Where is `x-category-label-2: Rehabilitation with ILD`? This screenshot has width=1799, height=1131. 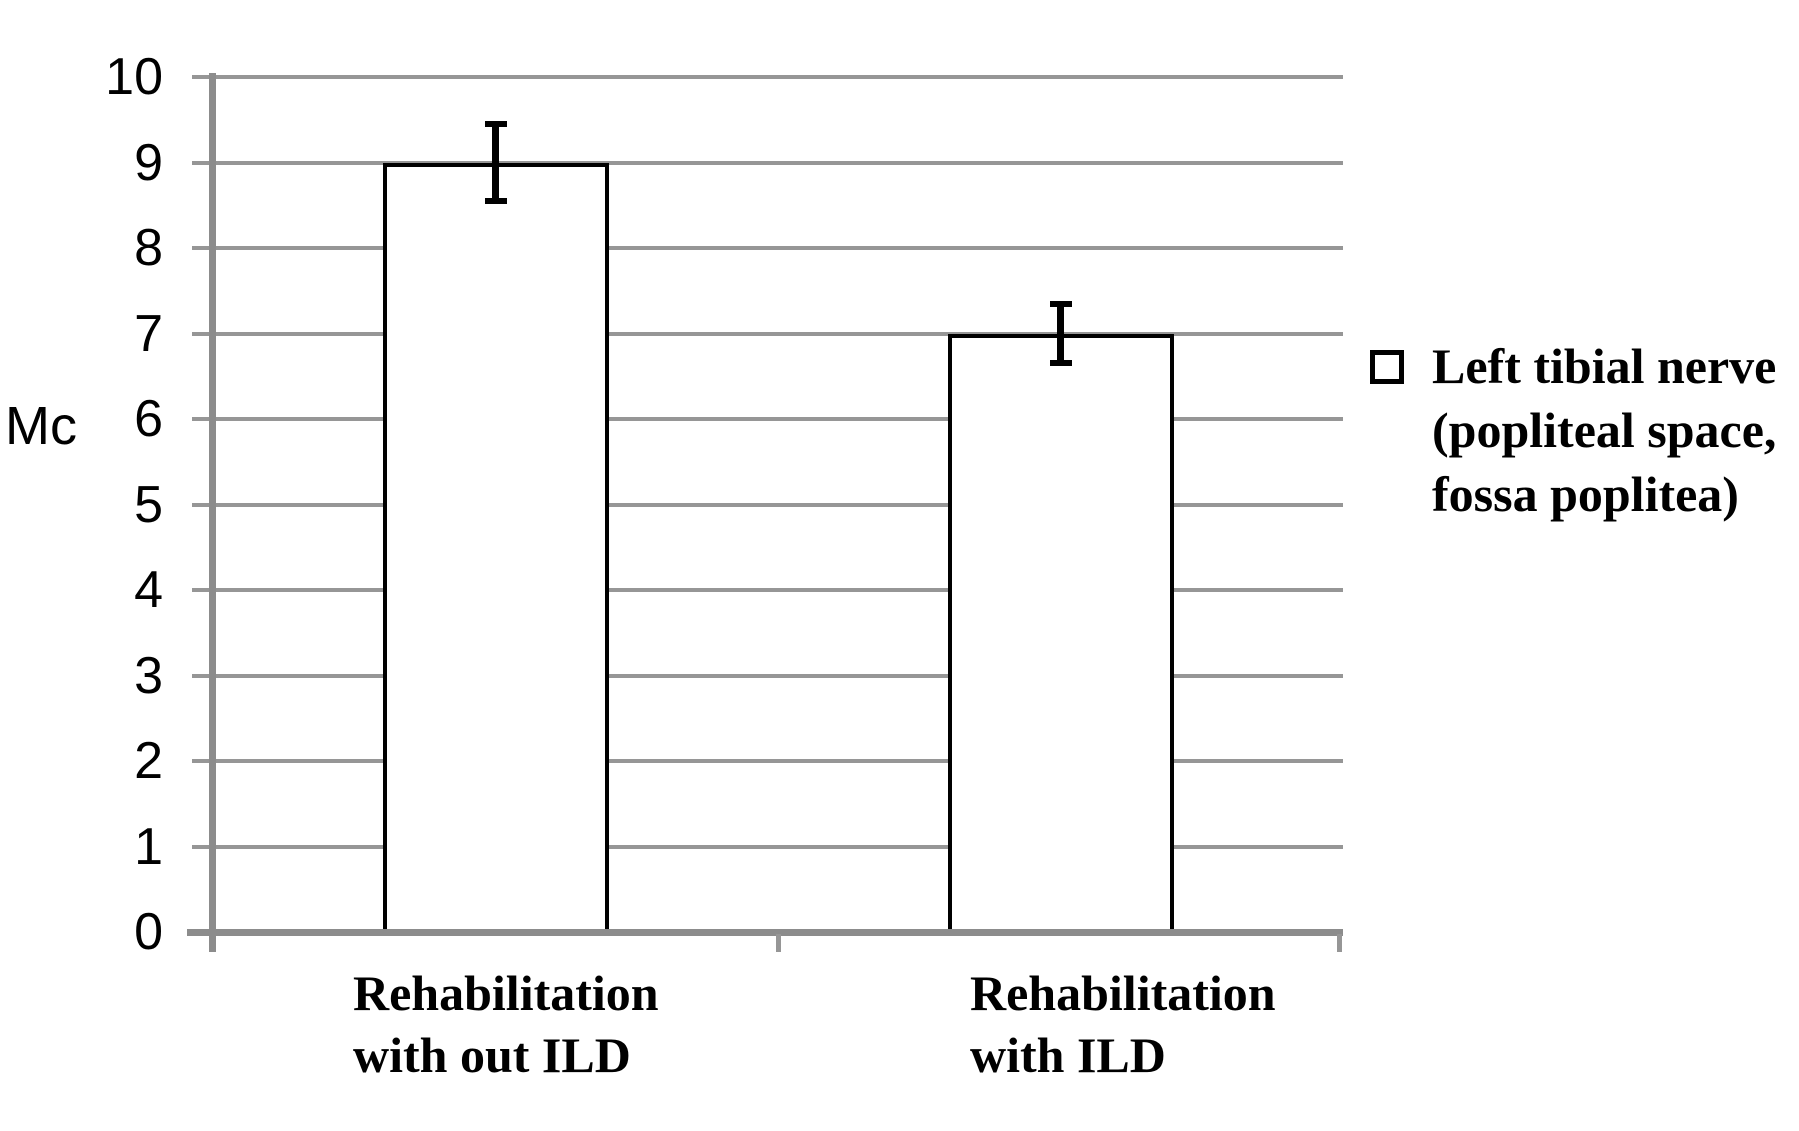 x-category-label-2: Rehabilitation with ILD is located at coordinates (1123, 1024).